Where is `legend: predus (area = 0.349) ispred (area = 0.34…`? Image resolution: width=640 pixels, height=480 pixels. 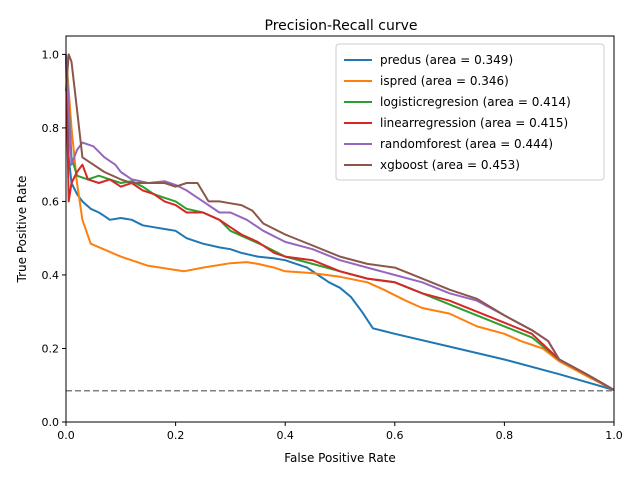 legend: predus (area = 0.349) ispred (area = 0.34… is located at coordinates (470, 112).